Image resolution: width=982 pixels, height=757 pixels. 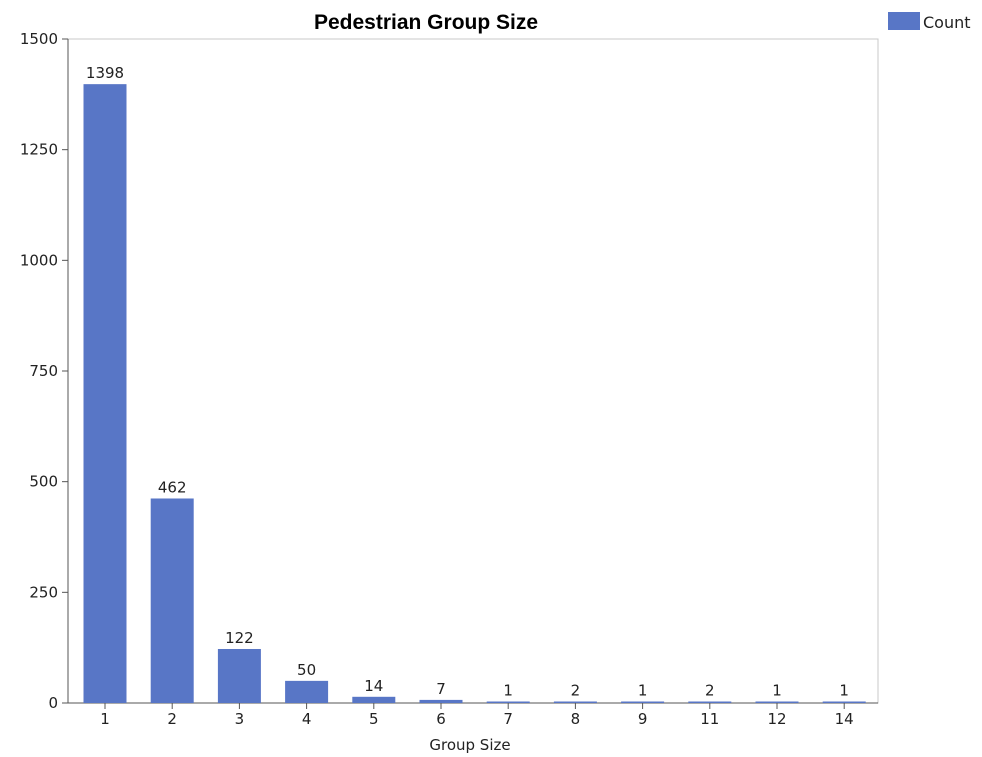 I want to click on legend-swatch-count, so click(x=904, y=21).